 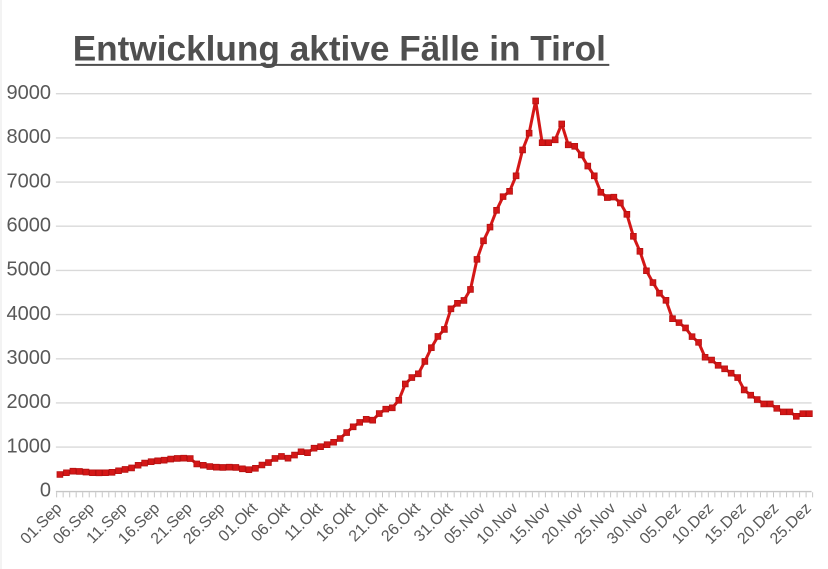 What do you see at coordinates (45, 491) in the screenshot?
I see `svg-text: 0` at bounding box center [45, 491].